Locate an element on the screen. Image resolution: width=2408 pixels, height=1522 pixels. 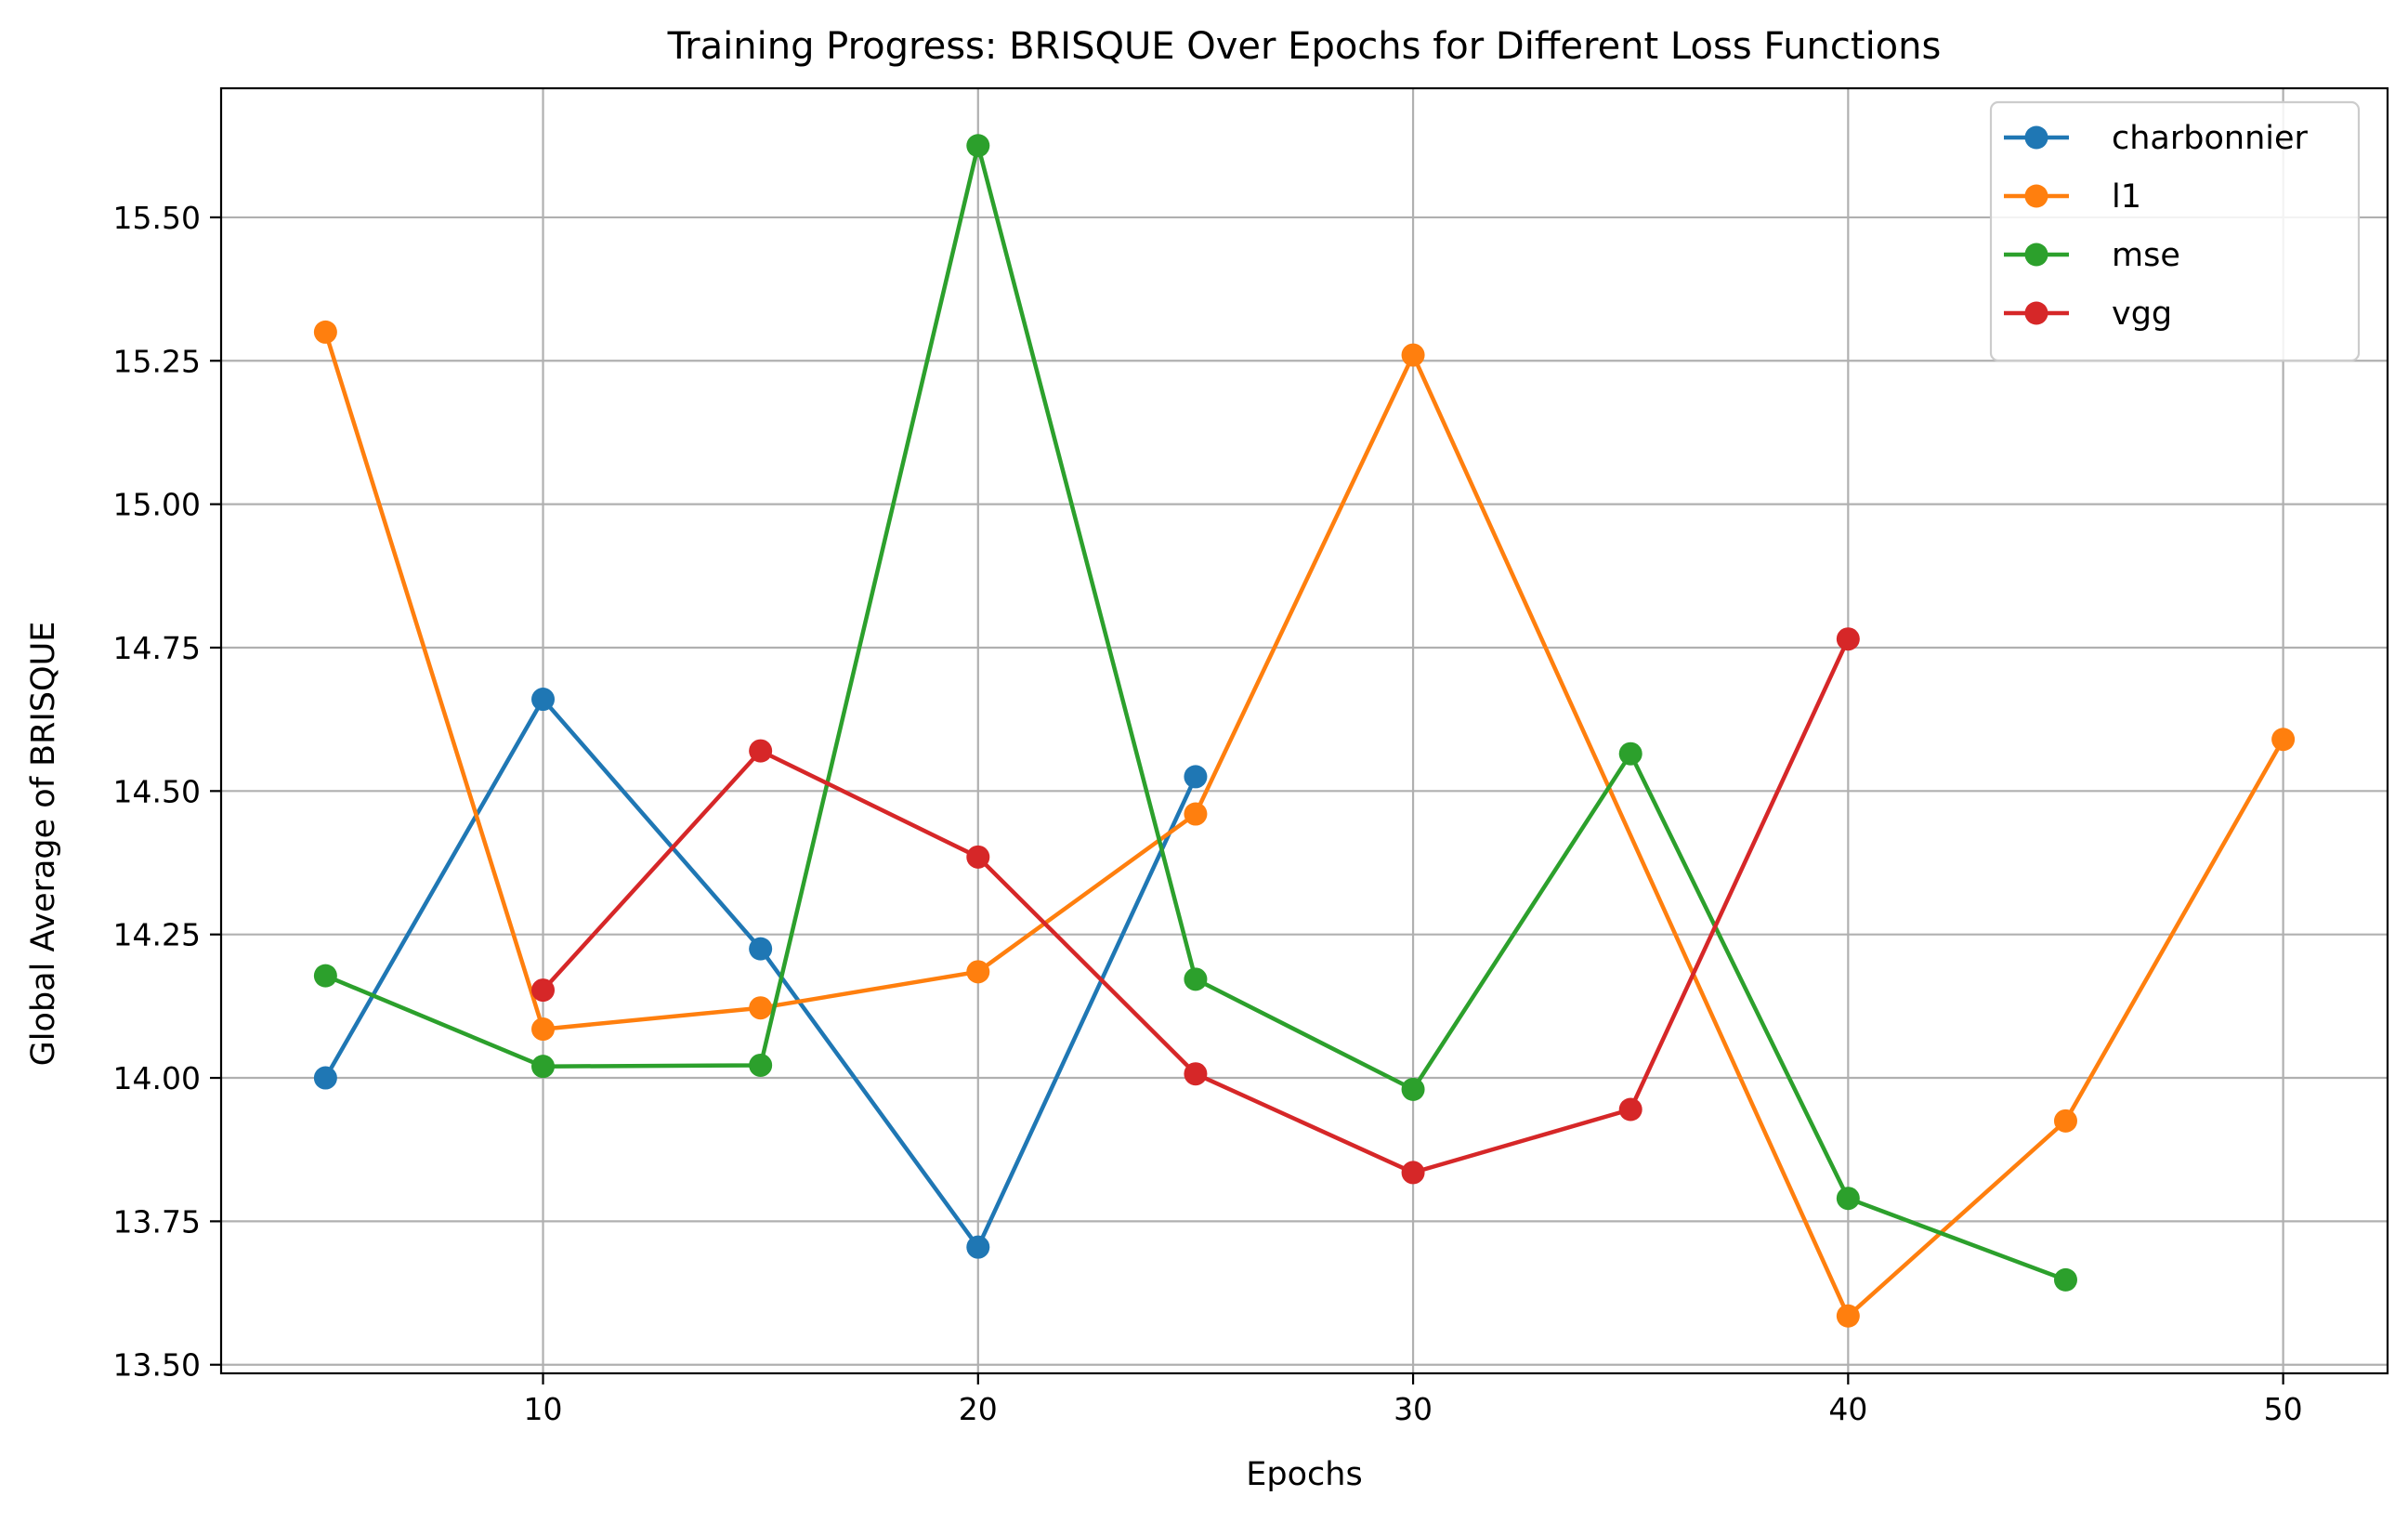
y-tick-label: 14.25 is located at coordinates (157, 935).